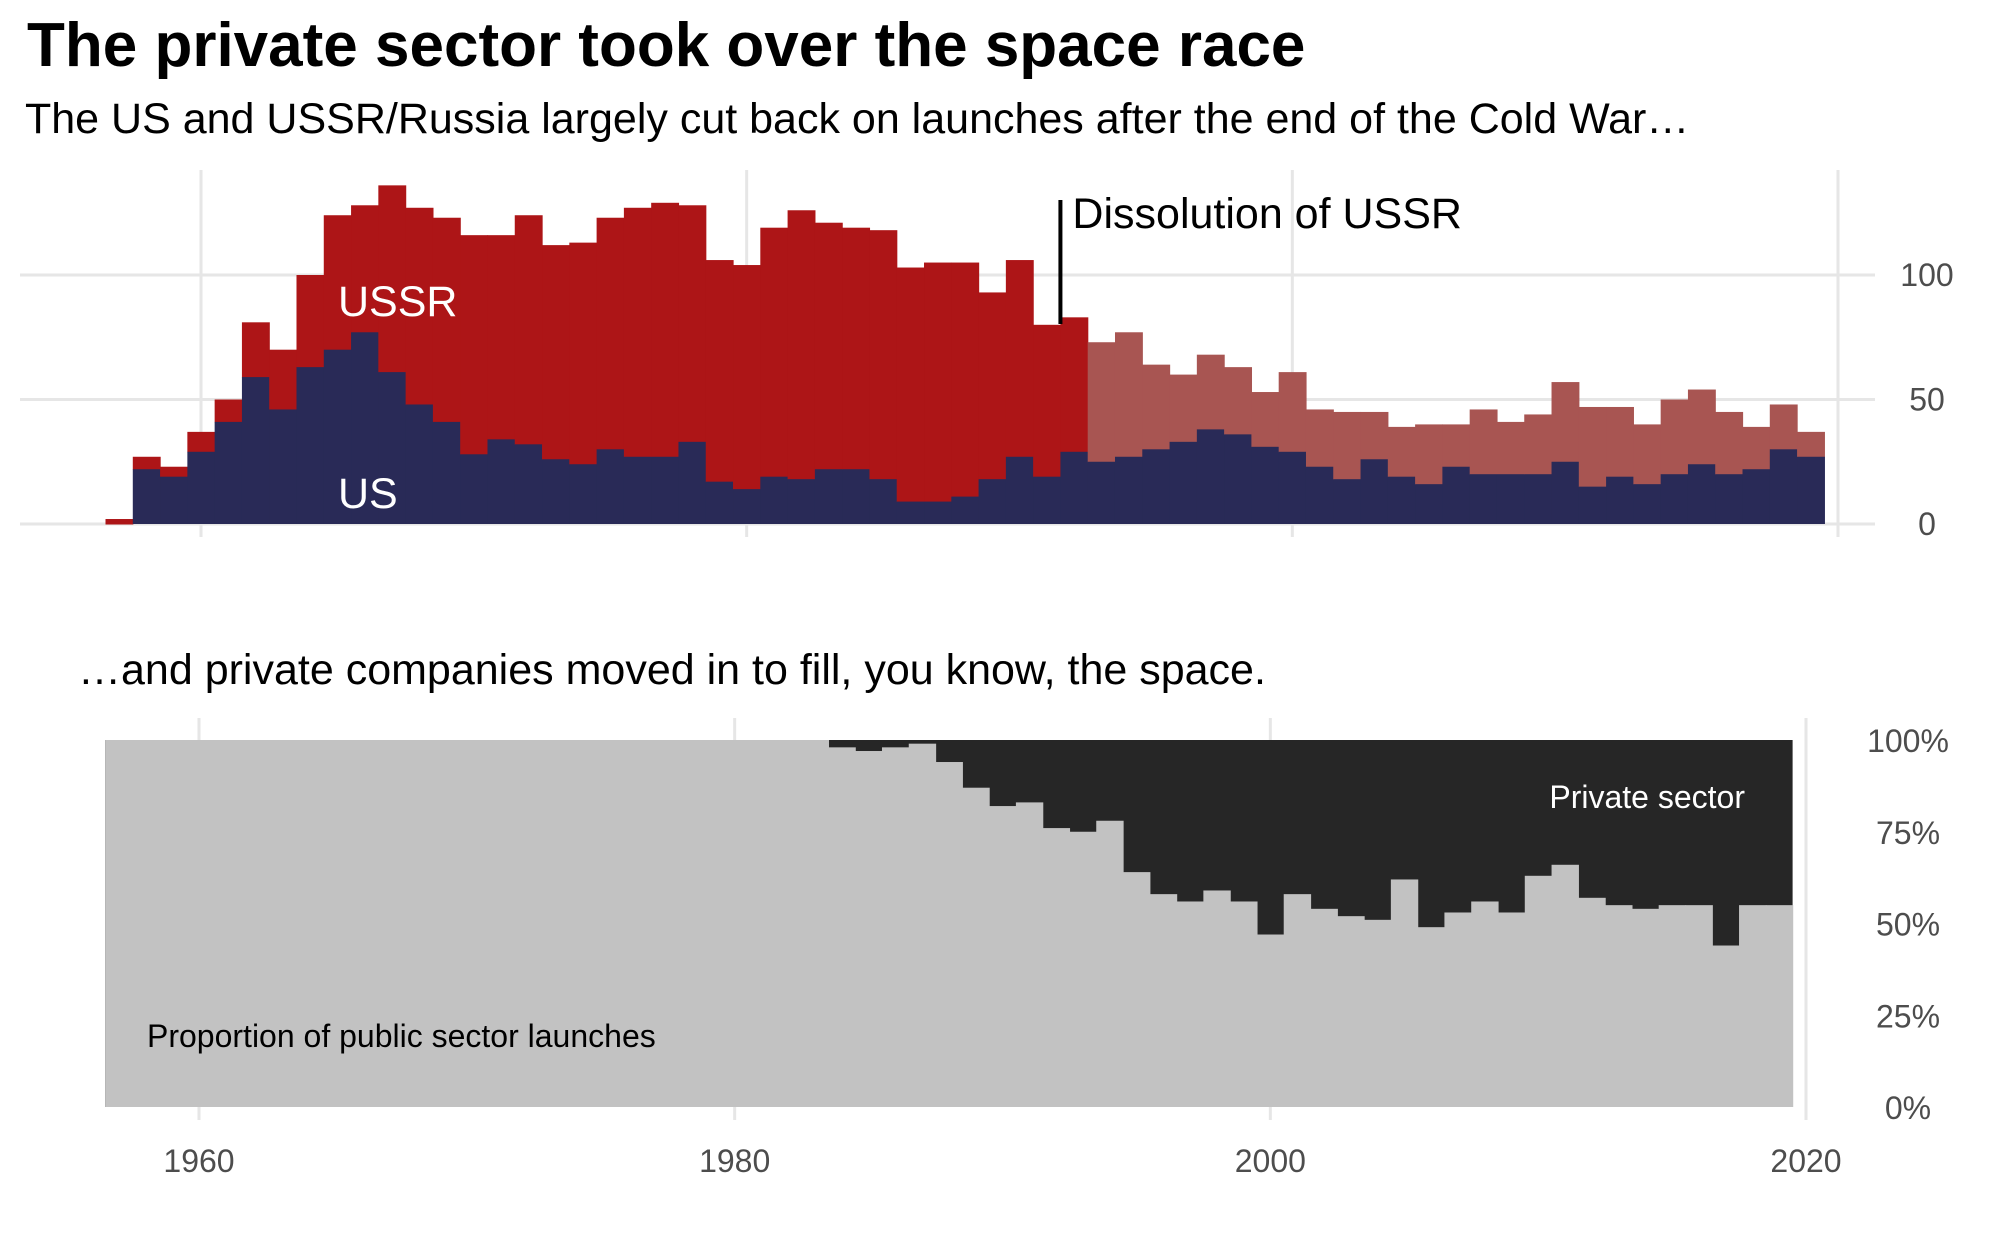 The image size is (2015, 1245). I want to click on top-panel-y-ticks: 0 50 100, so click(1926, 399).